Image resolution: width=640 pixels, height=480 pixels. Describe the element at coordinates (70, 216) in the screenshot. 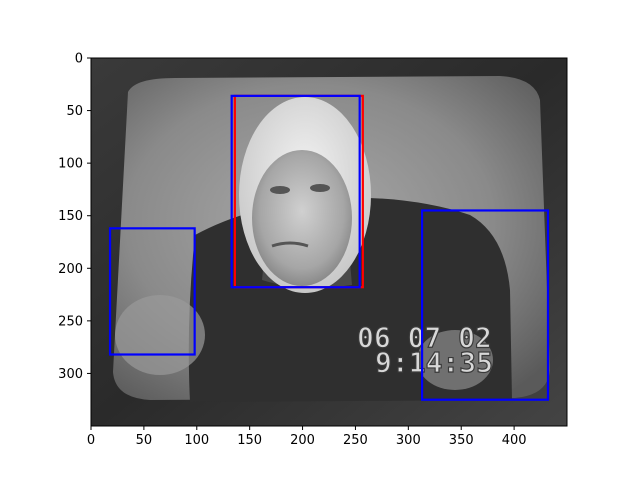

I see `y-tick-label: 150` at that location.